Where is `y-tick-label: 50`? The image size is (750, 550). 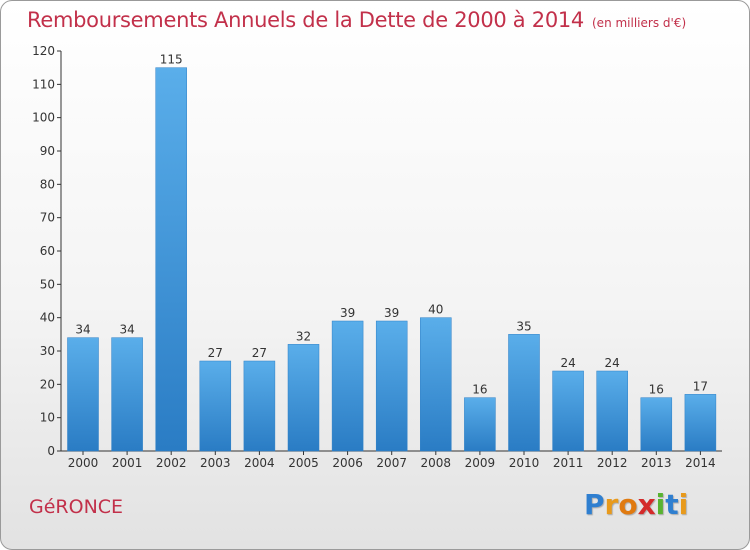
y-tick-label: 50 is located at coordinates (47, 284).